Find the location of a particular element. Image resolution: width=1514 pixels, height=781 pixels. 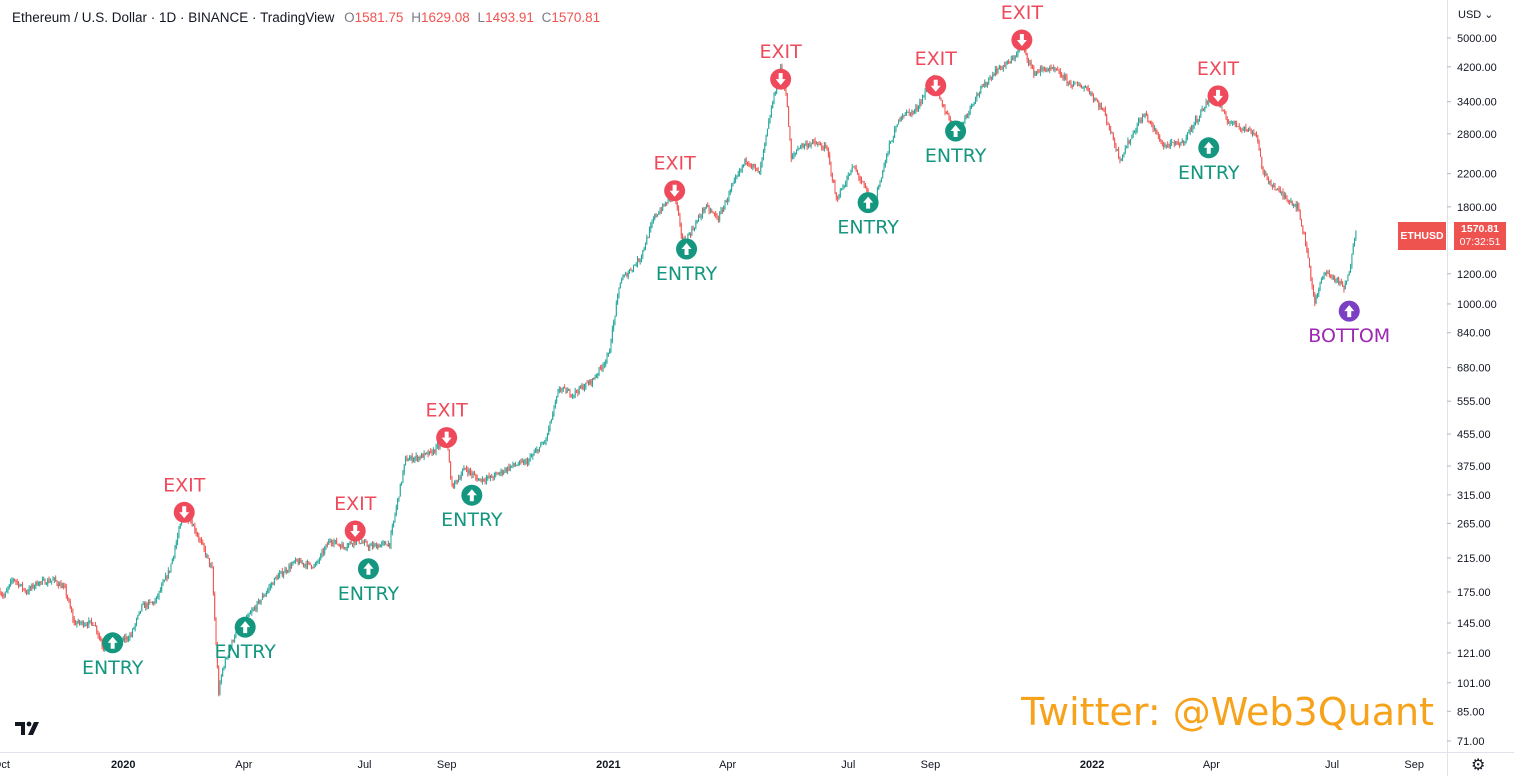

exit-label: EXIT is located at coordinates (1218, 69).